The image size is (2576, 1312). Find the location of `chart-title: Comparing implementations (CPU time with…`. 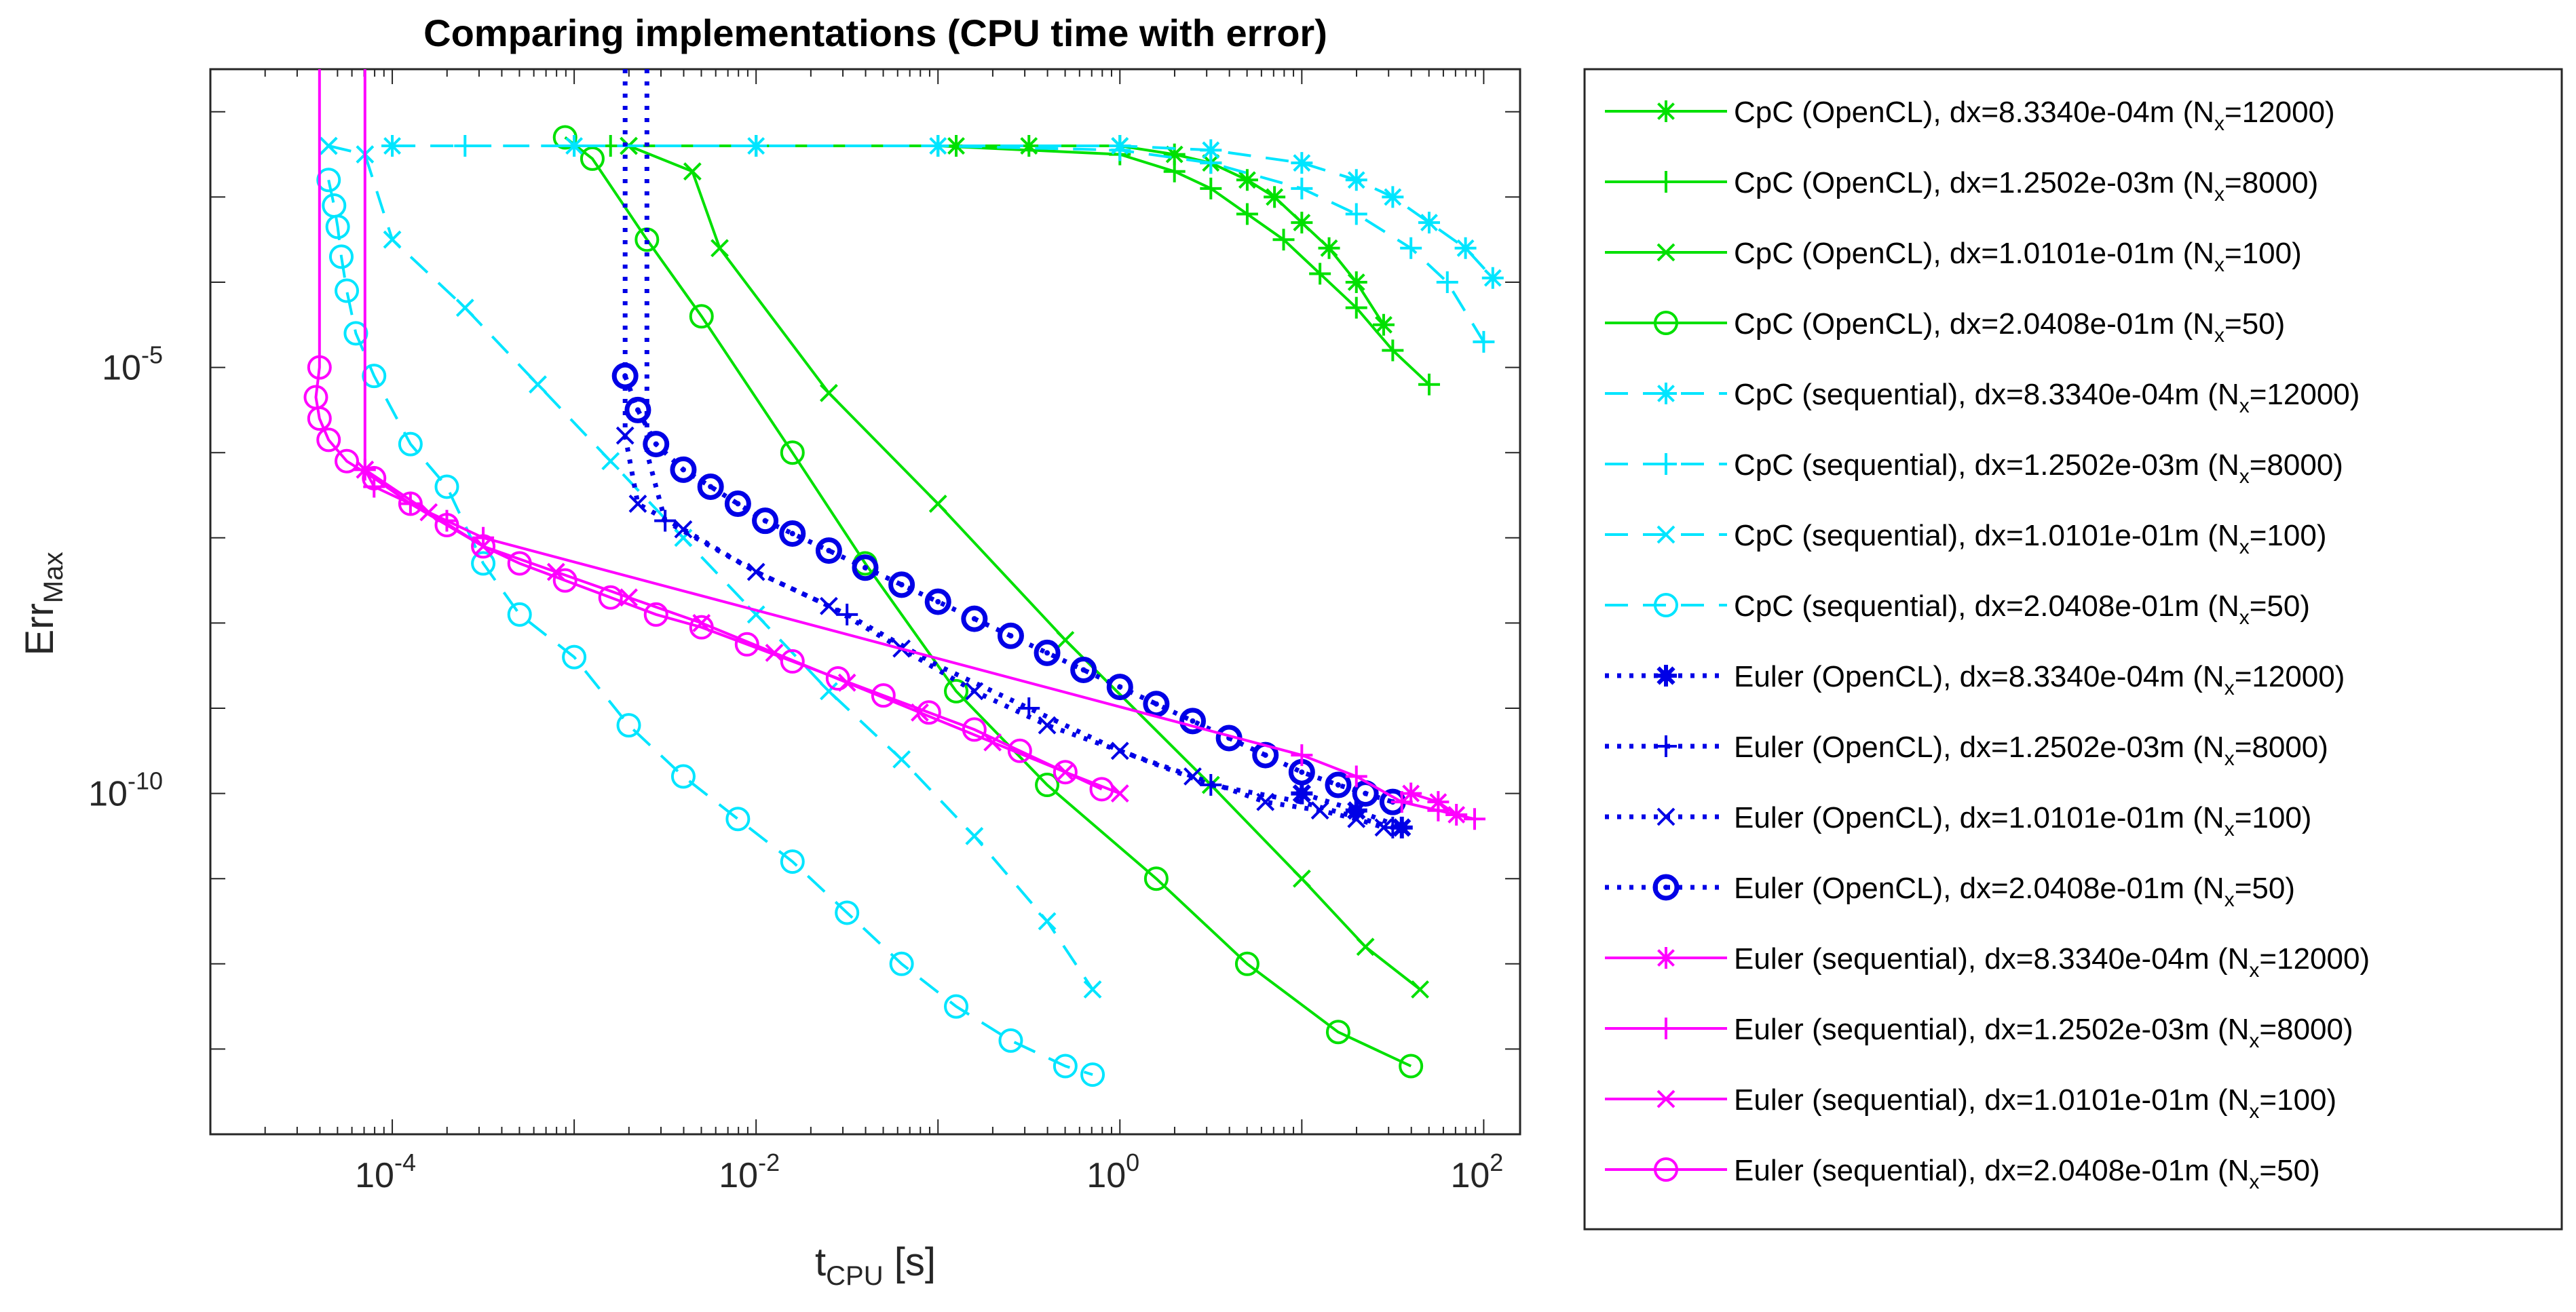

chart-title: Comparing implementations (CPU time with… is located at coordinates (875, 33).